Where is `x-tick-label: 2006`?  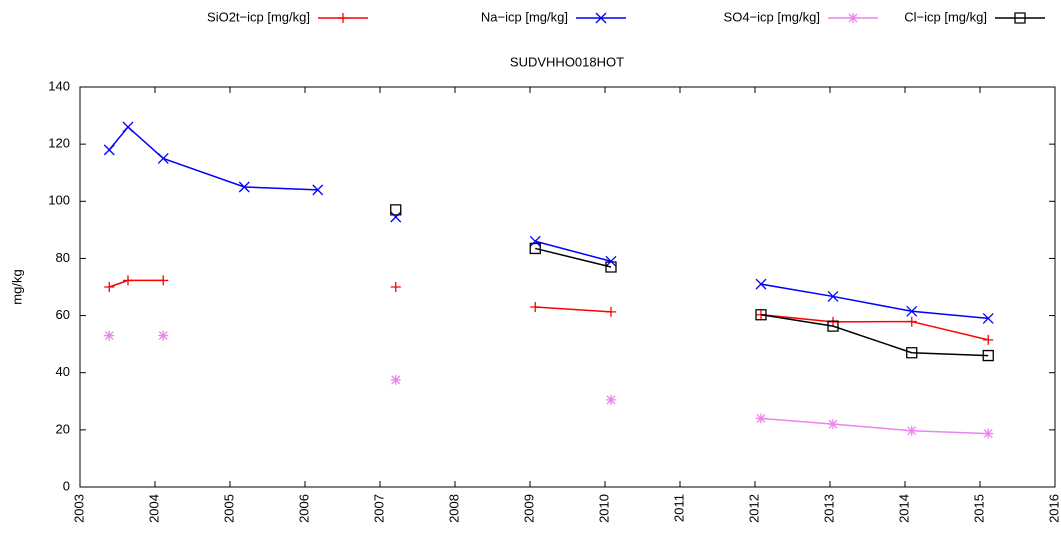 x-tick-label: 2006 is located at coordinates (303, 508).